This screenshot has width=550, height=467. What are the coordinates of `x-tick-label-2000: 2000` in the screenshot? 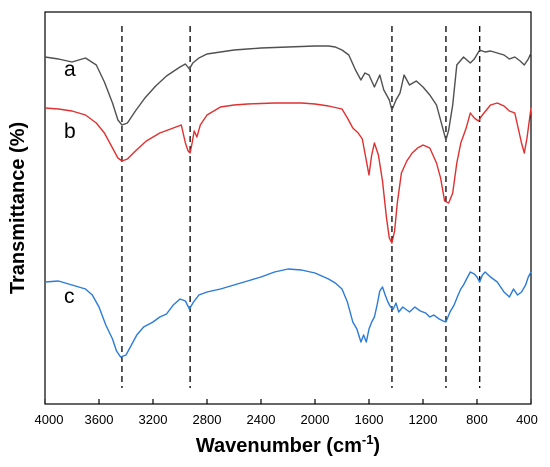 It's located at (315, 419).